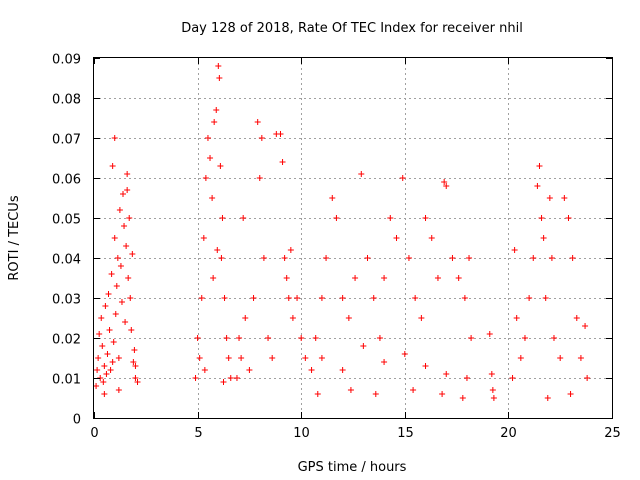 This screenshot has width=640, height=480. What do you see at coordinates (301, 433) in the screenshot?
I see `x-tick-label: 10` at bounding box center [301, 433].